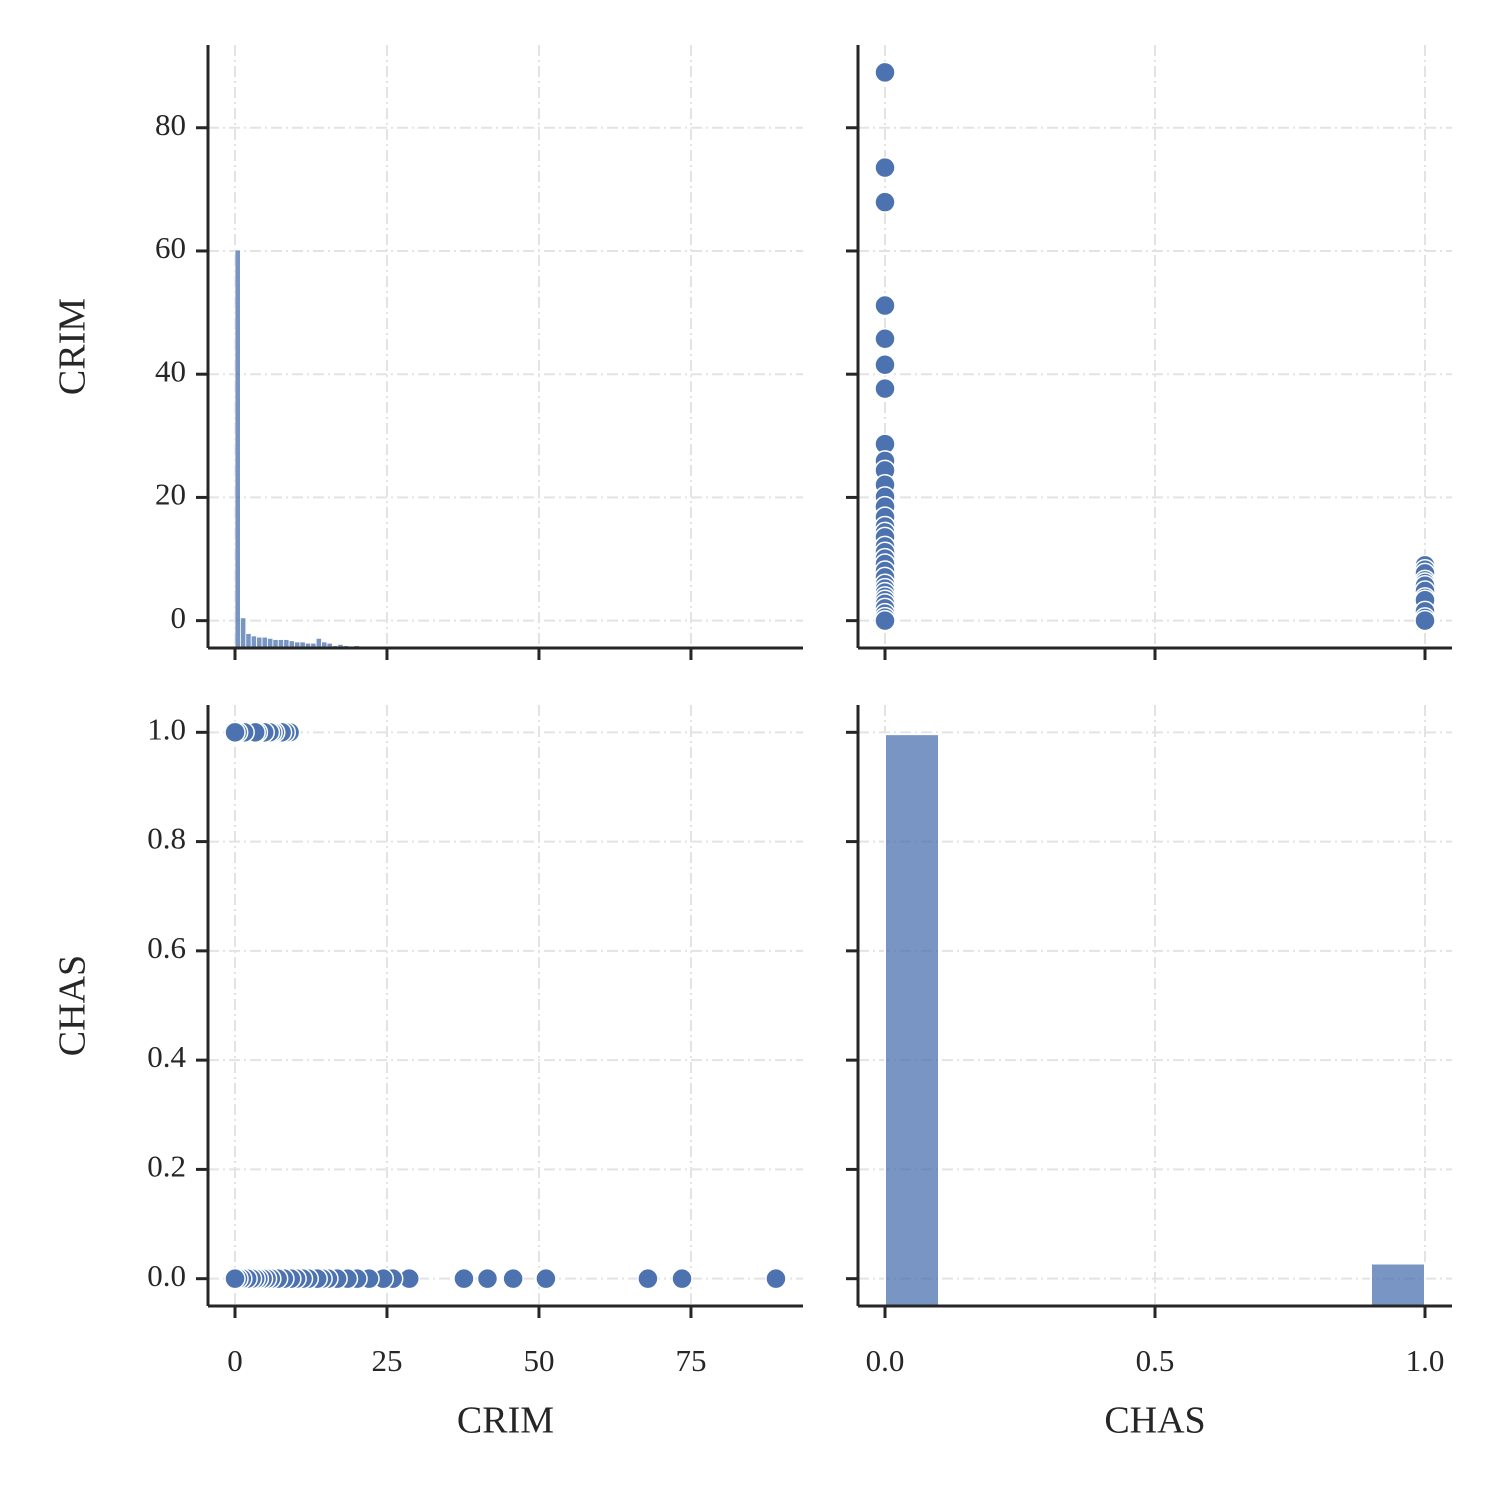 The width and height of the screenshot is (1500, 1500). I want to click on x-tick-label: 1.0, so click(1425, 1360).